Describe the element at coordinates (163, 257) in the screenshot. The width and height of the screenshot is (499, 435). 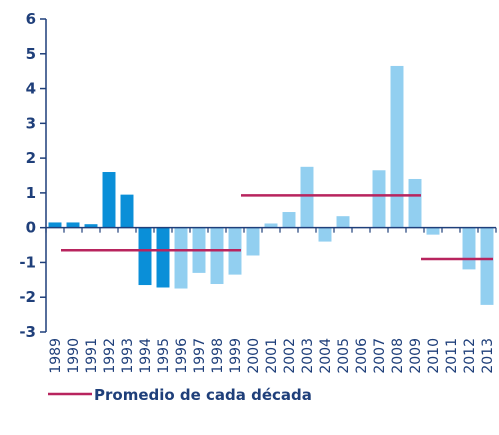
I see `bar-1995` at that location.